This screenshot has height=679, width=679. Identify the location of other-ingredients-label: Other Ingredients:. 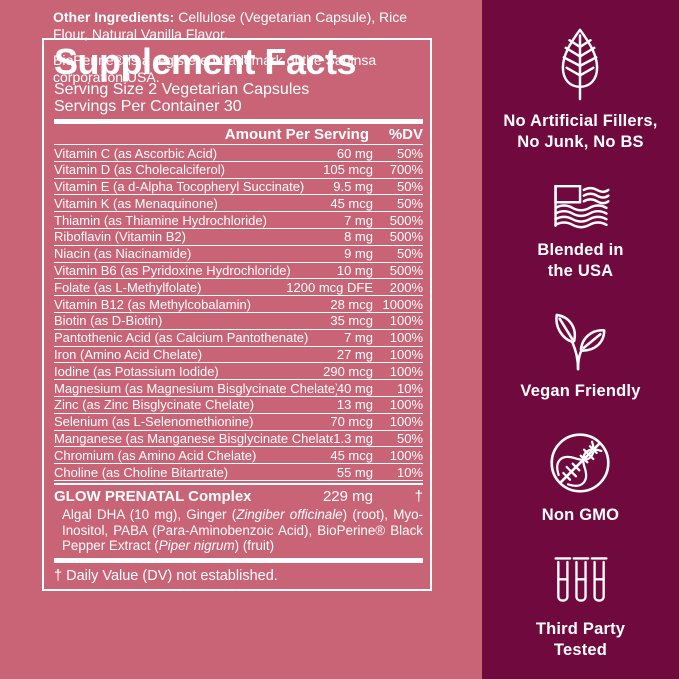
(114, 17).